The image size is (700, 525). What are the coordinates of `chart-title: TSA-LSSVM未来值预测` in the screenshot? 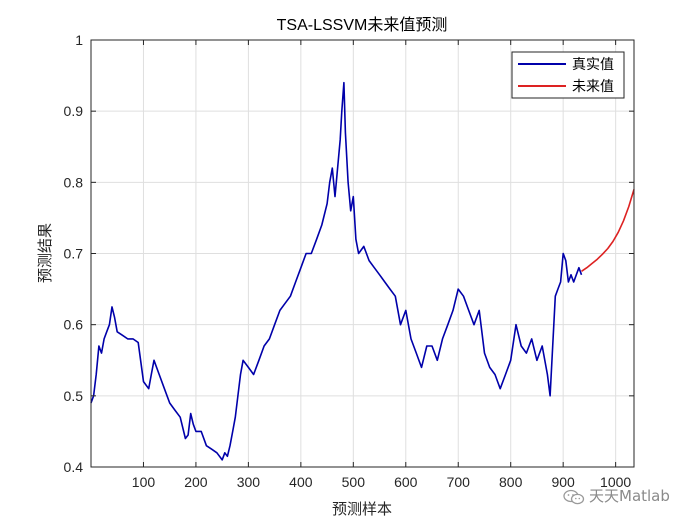 It's located at (362, 25).